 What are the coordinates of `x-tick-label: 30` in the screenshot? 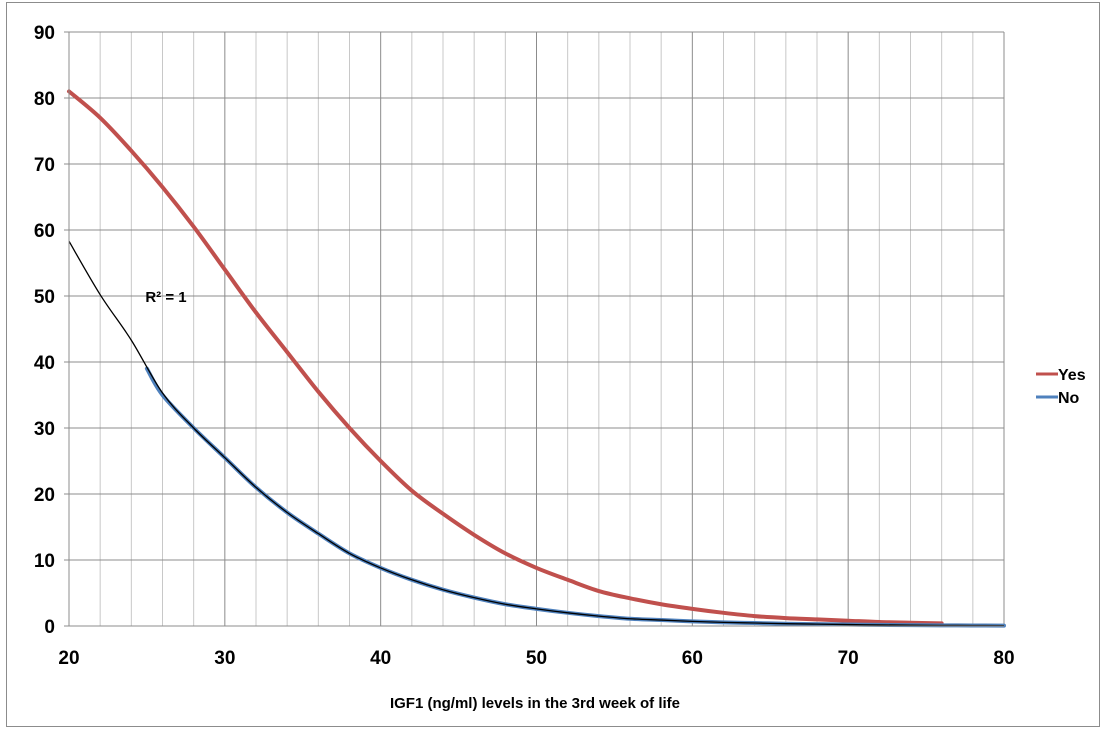 It's located at (224, 658).